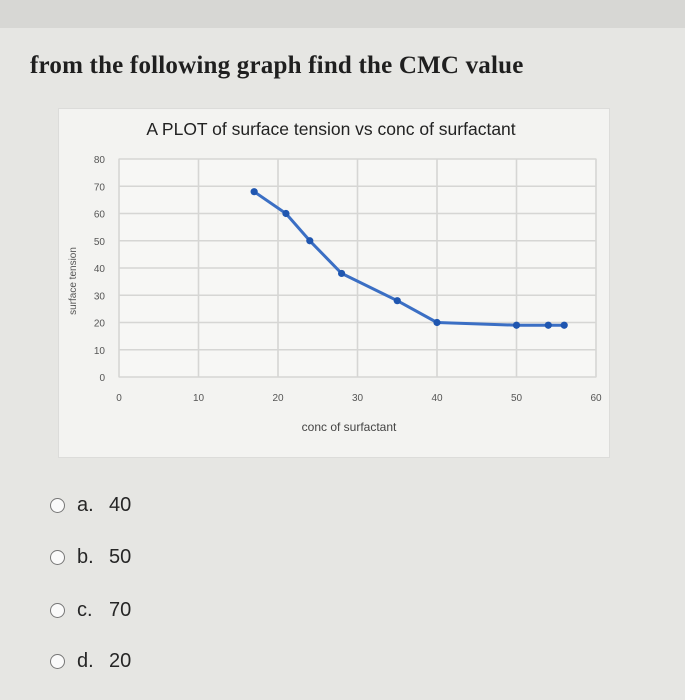 This screenshot has width=685, height=700. What do you see at coordinates (100, 187) in the screenshot?
I see `y-tick-label: 70` at bounding box center [100, 187].